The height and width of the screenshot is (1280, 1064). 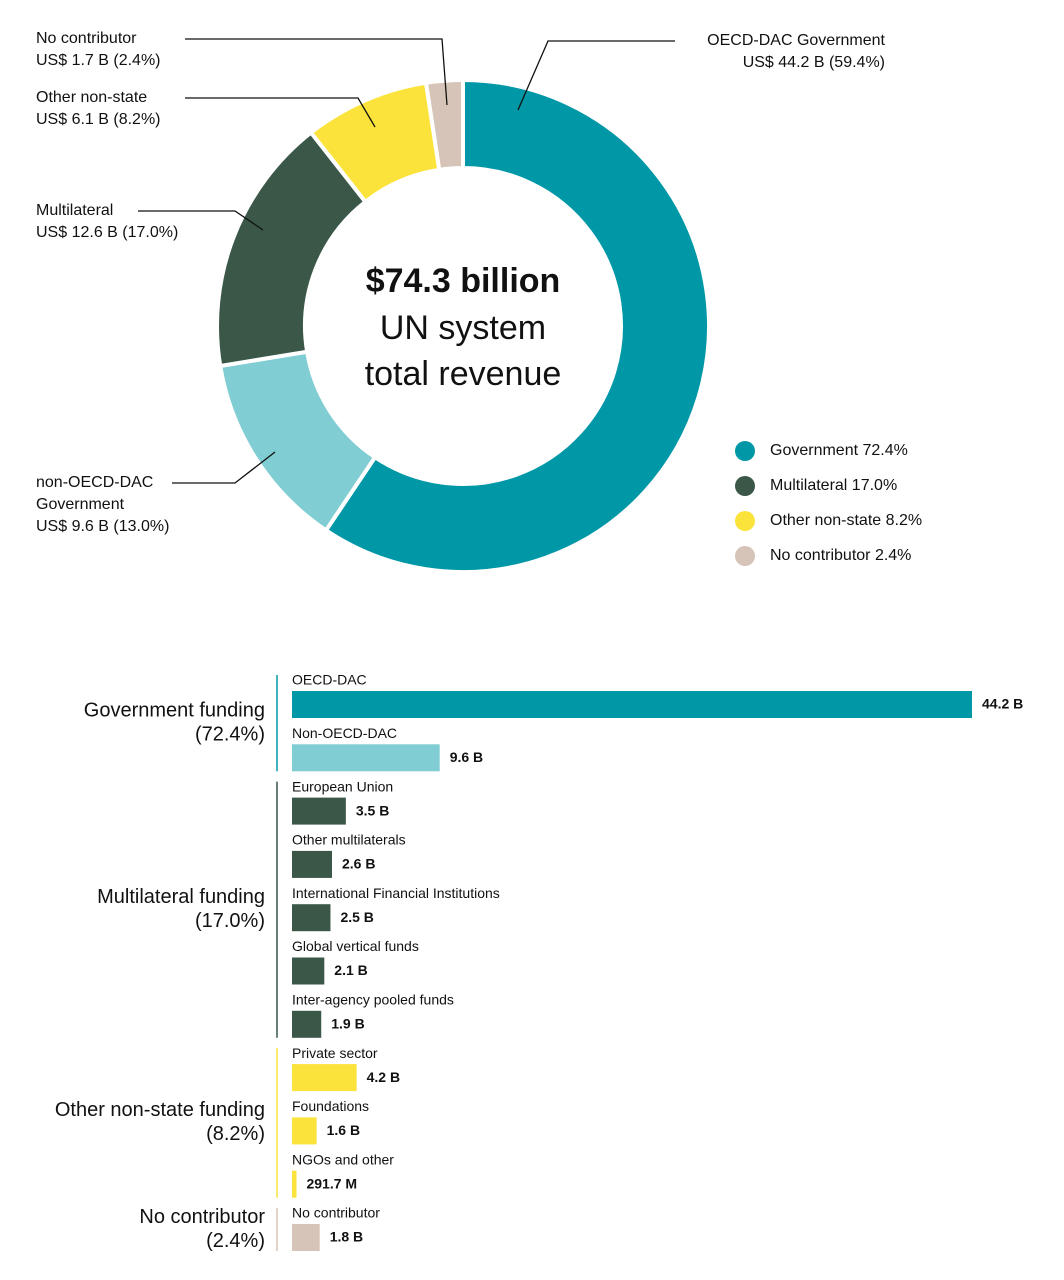 What do you see at coordinates (202, 1217) in the screenshot?
I see `group-label: No contributor` at bounding box center [202, 1217].